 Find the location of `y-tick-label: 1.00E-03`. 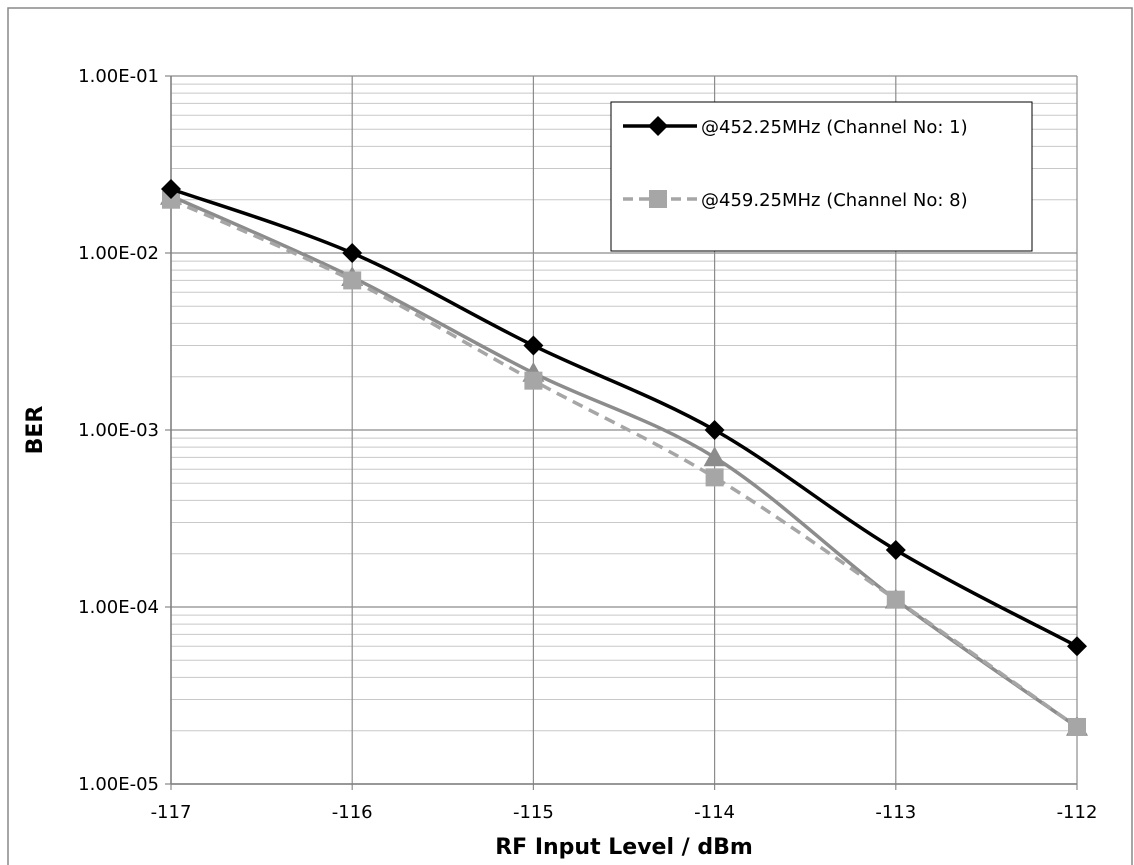

y-tick-label: 1.00E-03 is located at coordinates (118, 430).